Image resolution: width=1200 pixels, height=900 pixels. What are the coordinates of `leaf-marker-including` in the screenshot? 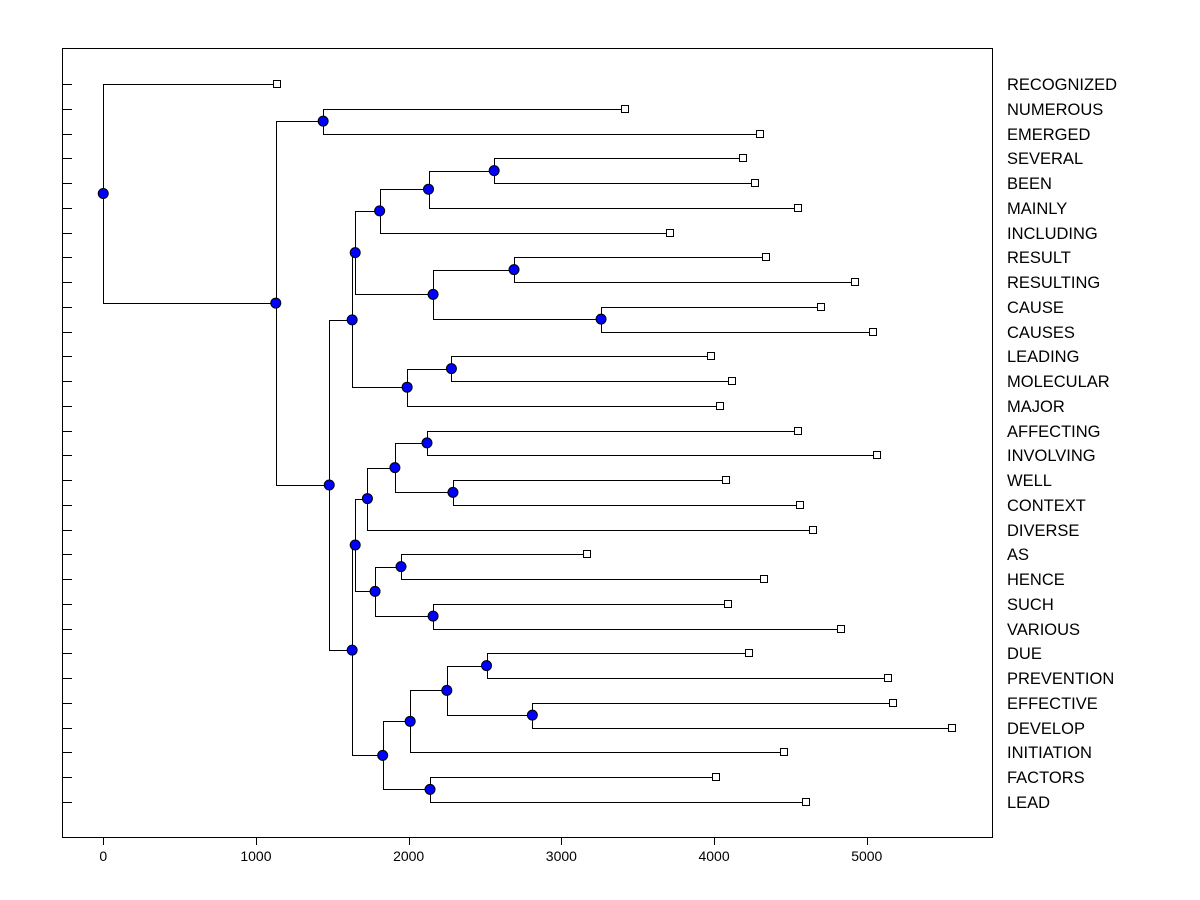 It's located at (670, 233).